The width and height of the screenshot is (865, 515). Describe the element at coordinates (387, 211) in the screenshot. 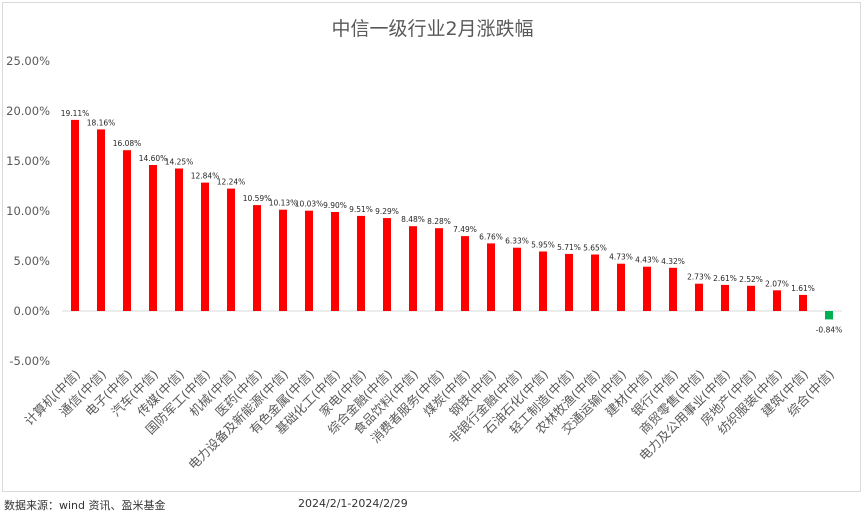

I see `data-label: 9.29%` at that location.